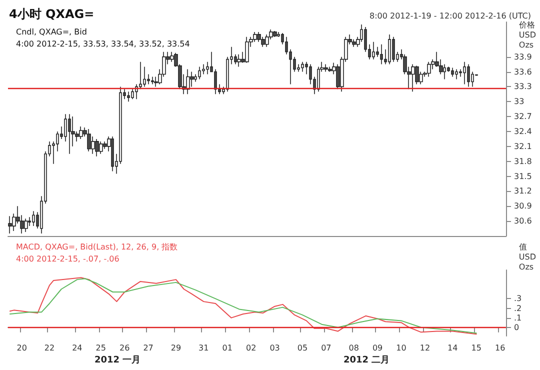 Image resolution: width=540 pixels, height=370 pixels. Describe the element at coordinates (450, 16) in the screenshot. I see `chart-subtitle: 8:00 2012-1-19 - 12:00 2012-2-16 (UTC)` at that location.